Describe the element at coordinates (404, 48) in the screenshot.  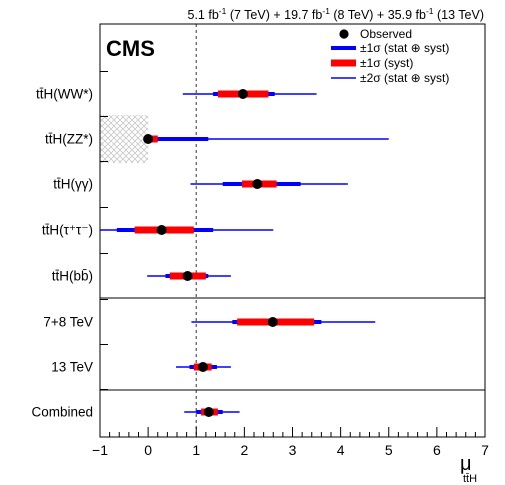
I see `legend-stat-syst-1s-label: ±1σ (stat ⊕ syst)` at that location.